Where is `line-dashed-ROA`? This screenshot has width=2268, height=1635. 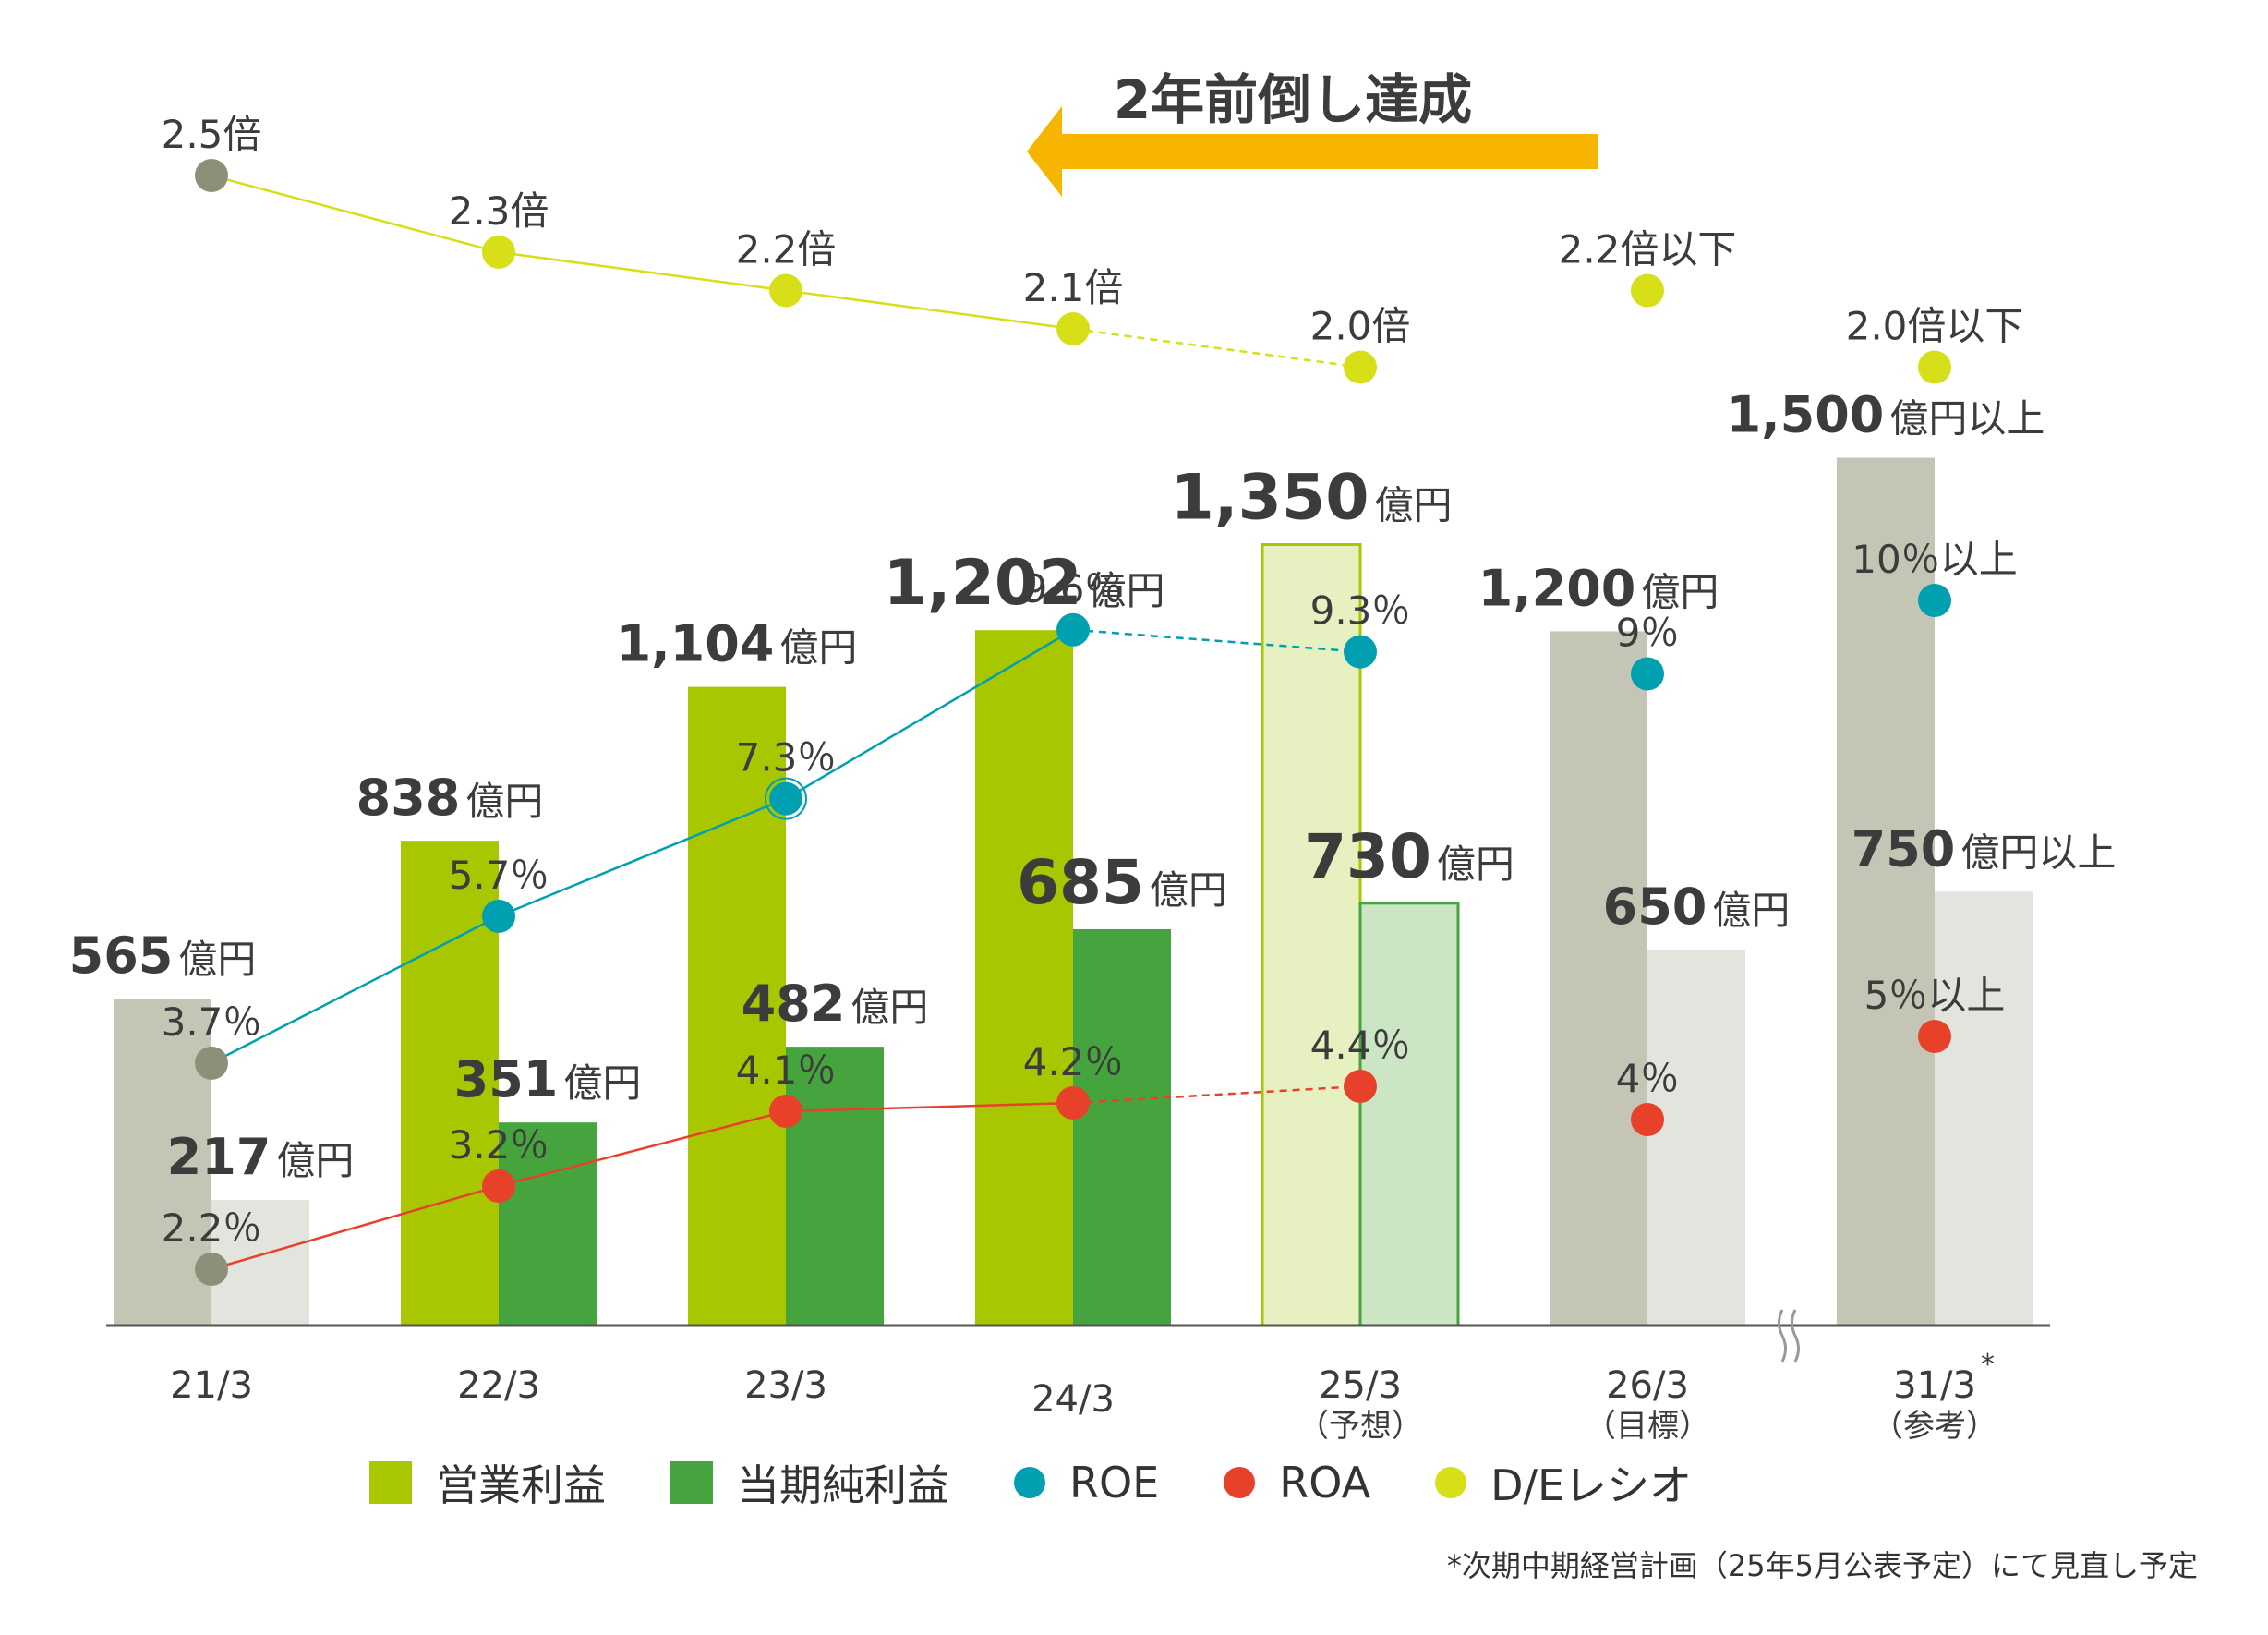
line-dashed-ROA is located at coordinates (1216, 1094).